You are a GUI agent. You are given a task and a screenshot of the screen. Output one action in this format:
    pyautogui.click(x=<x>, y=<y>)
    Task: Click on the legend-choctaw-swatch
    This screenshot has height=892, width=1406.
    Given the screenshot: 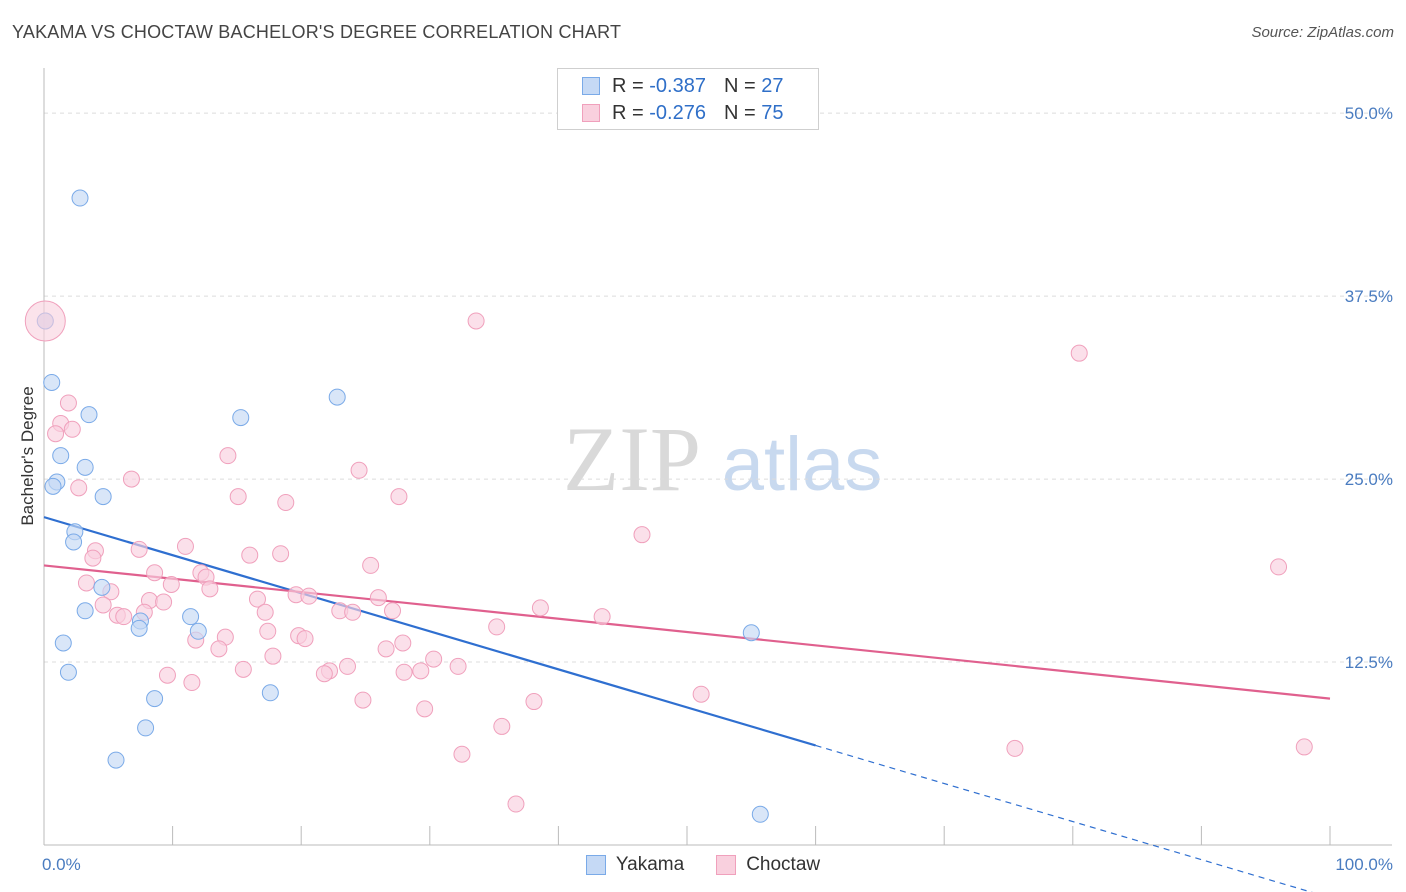 What is the action you would take?
    pyautogui.click(x=726, y=865)
    